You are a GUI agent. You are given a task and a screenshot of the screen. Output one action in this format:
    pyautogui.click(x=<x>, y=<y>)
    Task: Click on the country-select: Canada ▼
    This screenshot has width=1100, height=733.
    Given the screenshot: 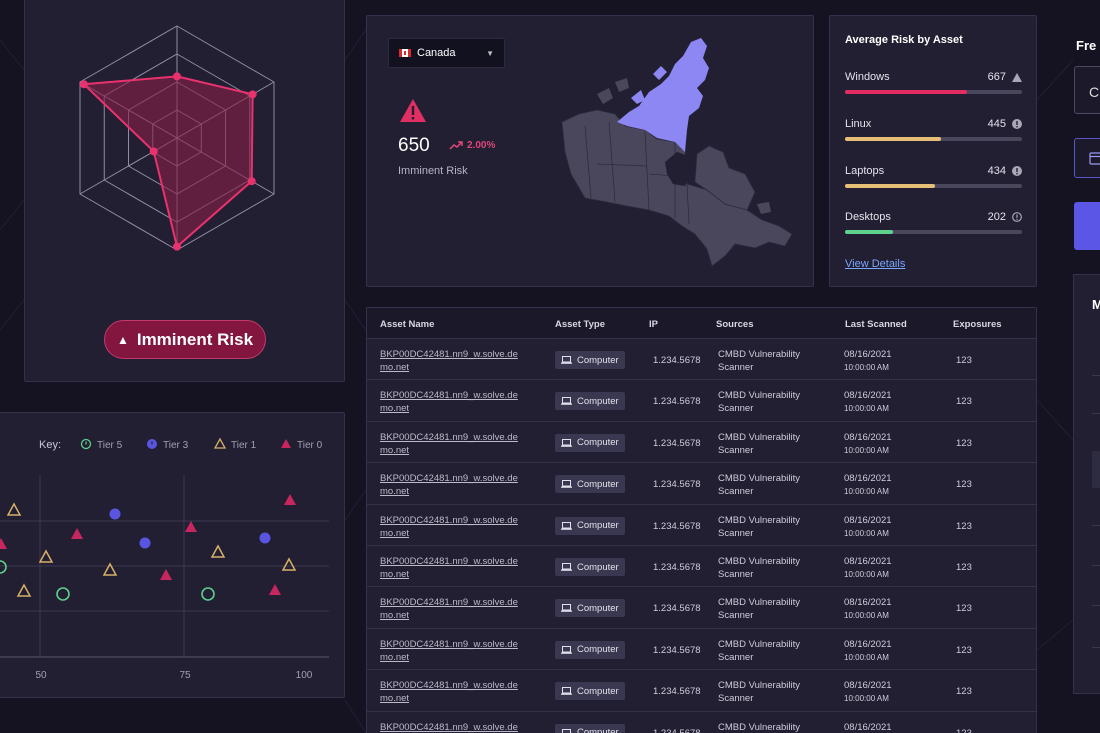 What is the action you would take?
    pyautogui.click(x=446, y=53)
    